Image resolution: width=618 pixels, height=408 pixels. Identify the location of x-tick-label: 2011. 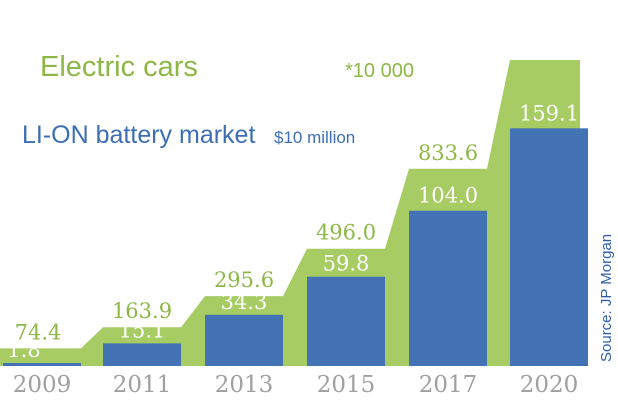
(142, 385).